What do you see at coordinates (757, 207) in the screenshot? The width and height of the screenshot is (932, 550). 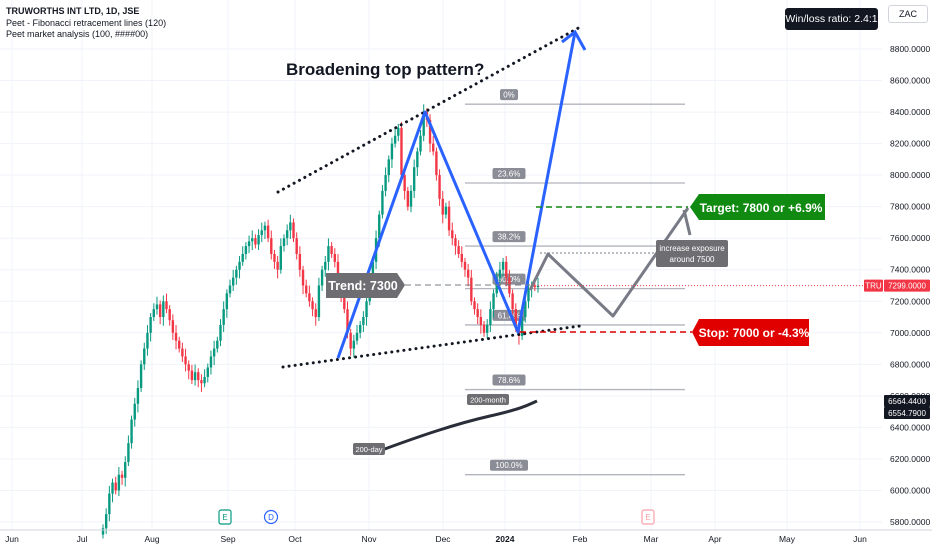 I see `target-label-box` at bounding box center [757, 207].